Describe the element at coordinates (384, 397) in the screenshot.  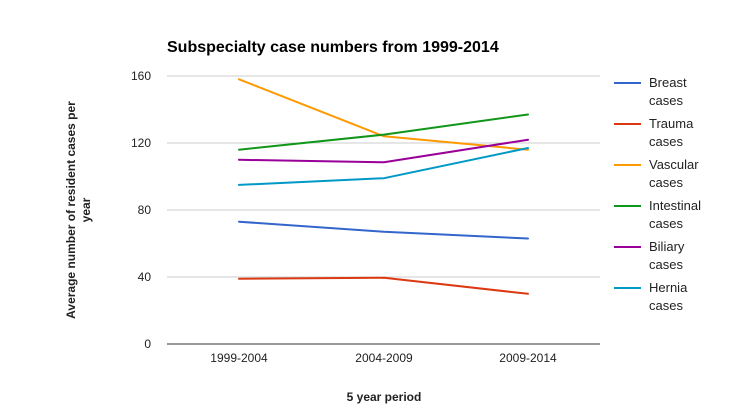
I see `x-axis-title: 5 year period` at that location.